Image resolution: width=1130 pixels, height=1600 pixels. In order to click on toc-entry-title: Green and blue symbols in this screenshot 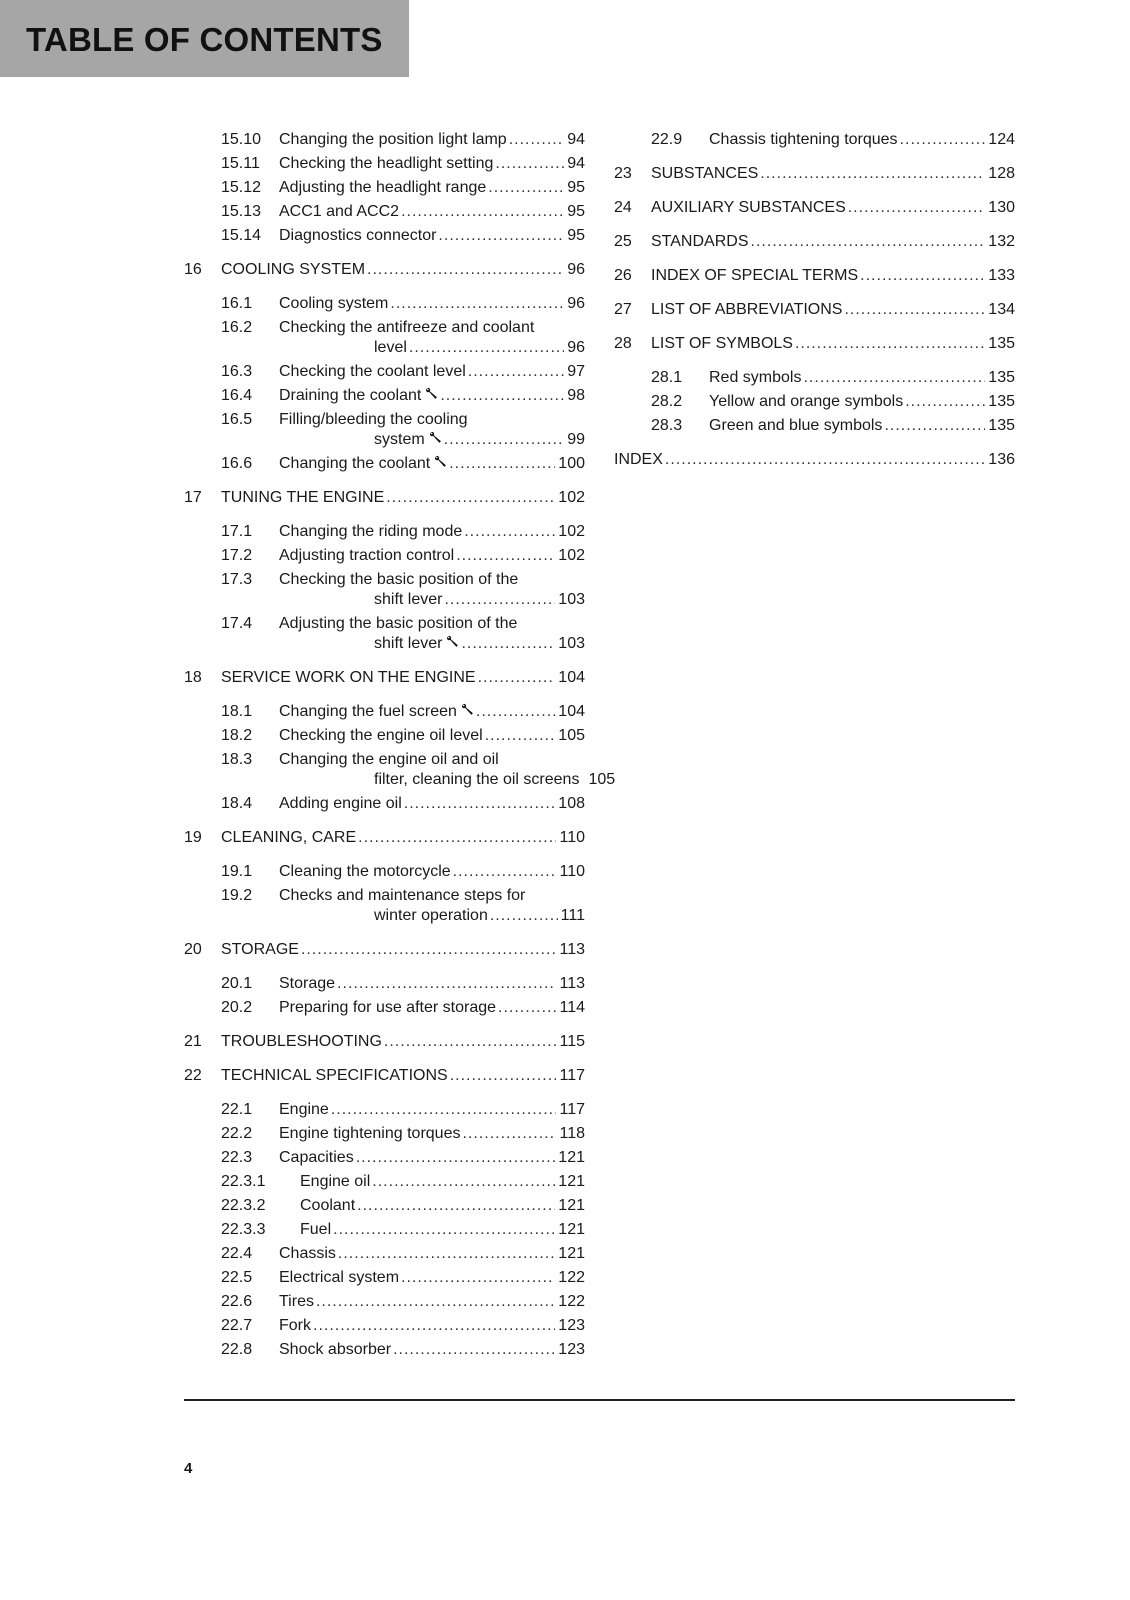, I will do `click(796, 425)`.